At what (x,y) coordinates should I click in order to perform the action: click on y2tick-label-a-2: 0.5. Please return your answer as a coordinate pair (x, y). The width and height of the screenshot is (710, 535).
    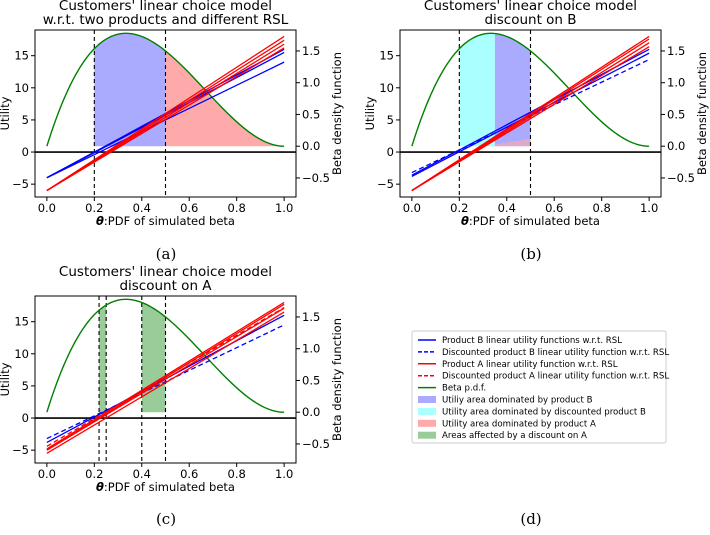
    Looking at the image, I should click on (311, 114).